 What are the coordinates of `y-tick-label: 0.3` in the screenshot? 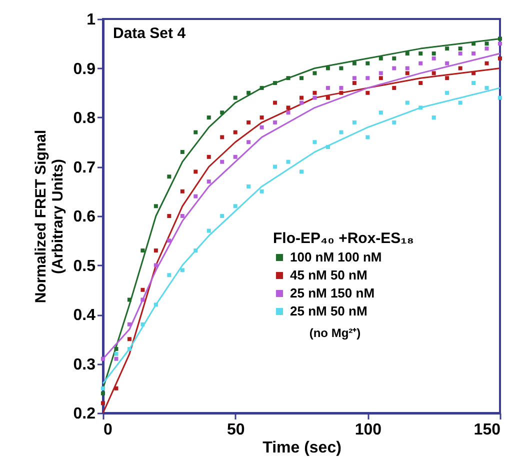 It's located at (84, 365).